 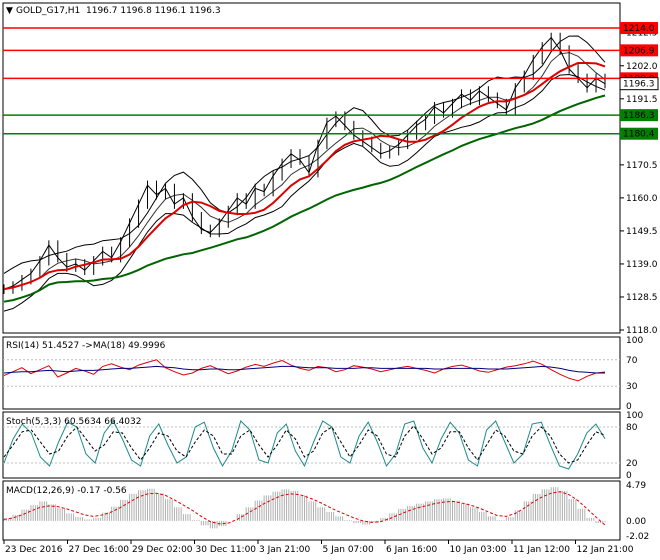 What do you see at coordinates (99, 550) in the screenshot?
I see `time-tick-label: 27 Dec 16:00` at bounding box center [99, 550].